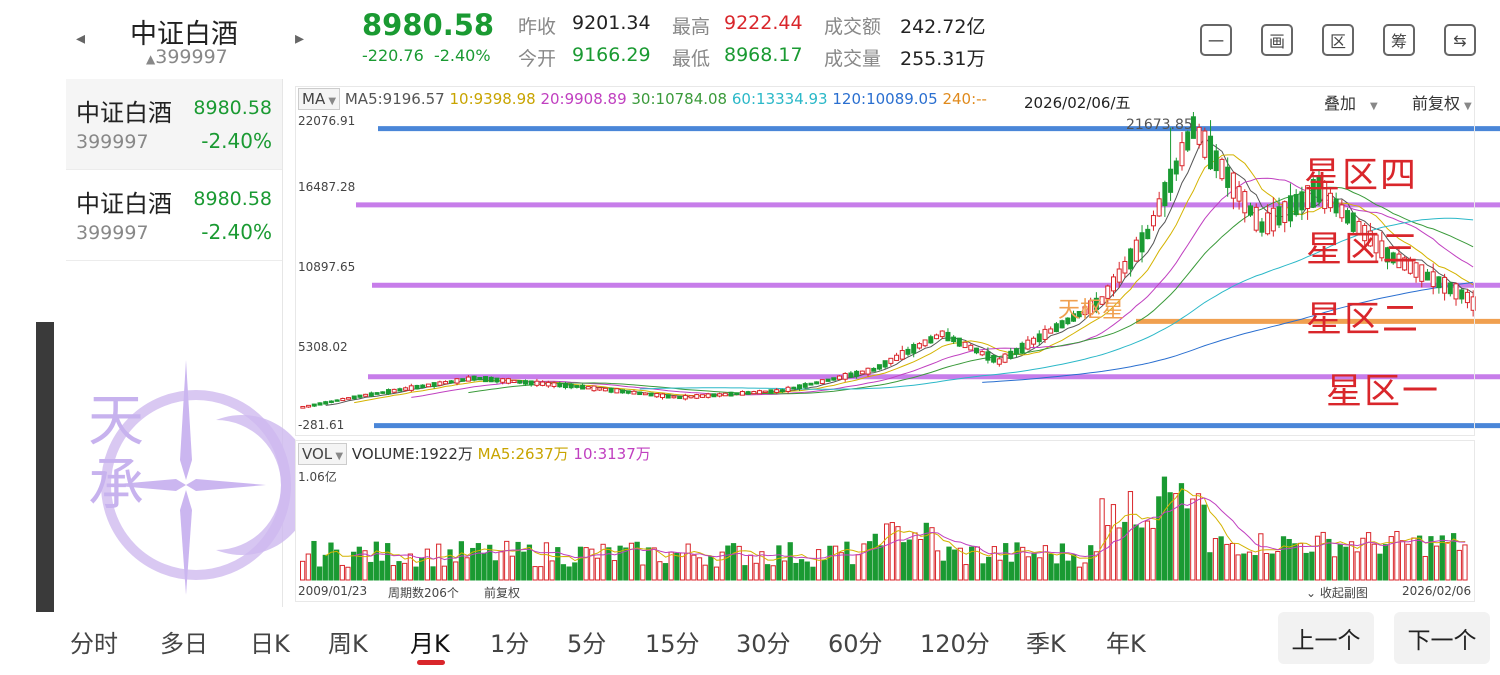  What do you see at coordinates (270, 644) in the screenshot?
I see `tab-2: 日K` at bounding box center [270, 644].